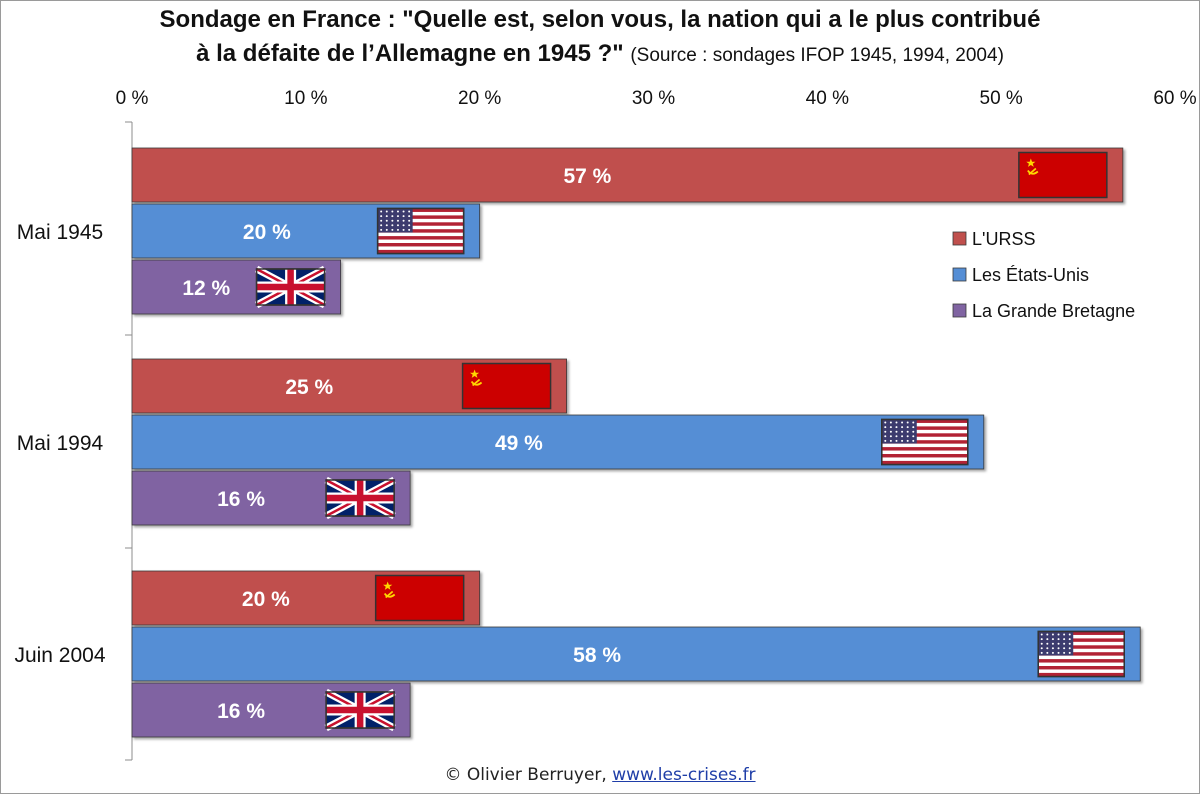  I want to click on data-label: 57 %, so click(587, 176).